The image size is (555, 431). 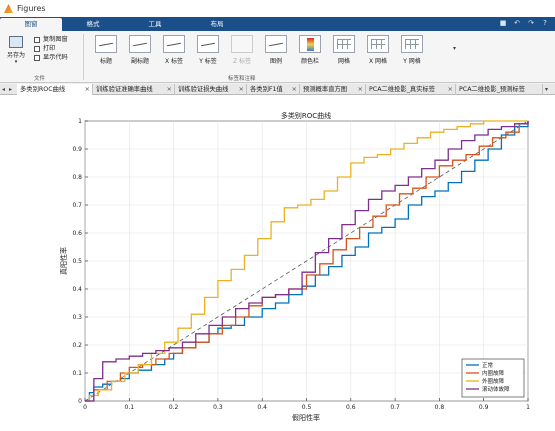 I want to click on checkbox-icon, so click(x=37, y=57).